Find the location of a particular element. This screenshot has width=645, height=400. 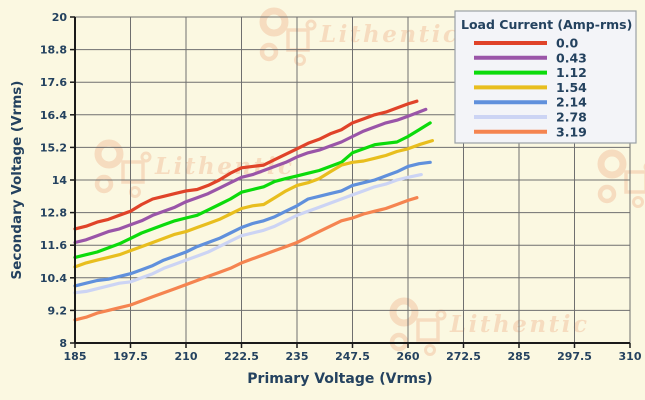

y-tick-label: 17.6 is located at coordinates (53, 82).